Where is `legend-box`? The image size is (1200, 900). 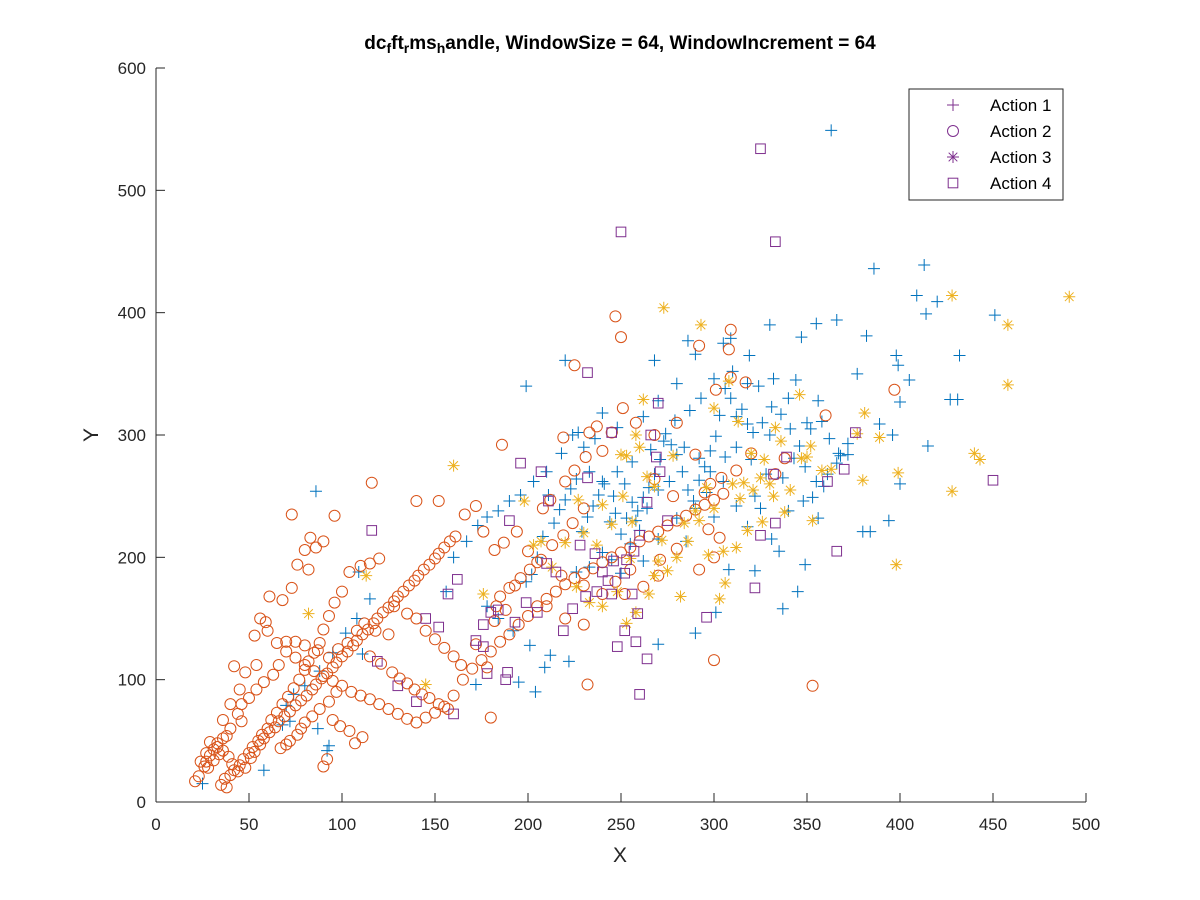 legend-box is located at coordinates (986, 144).